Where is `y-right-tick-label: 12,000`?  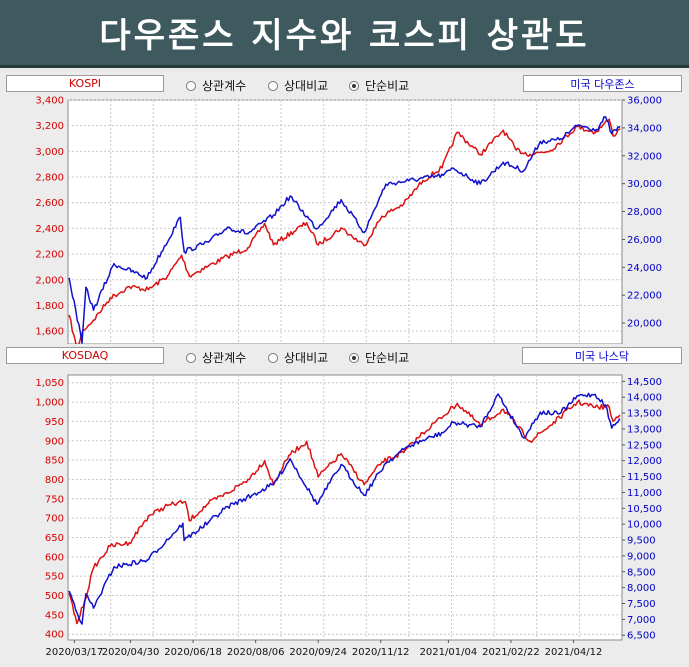
y-right-tick-label: 12,000 is located at coordinates (644, 461).